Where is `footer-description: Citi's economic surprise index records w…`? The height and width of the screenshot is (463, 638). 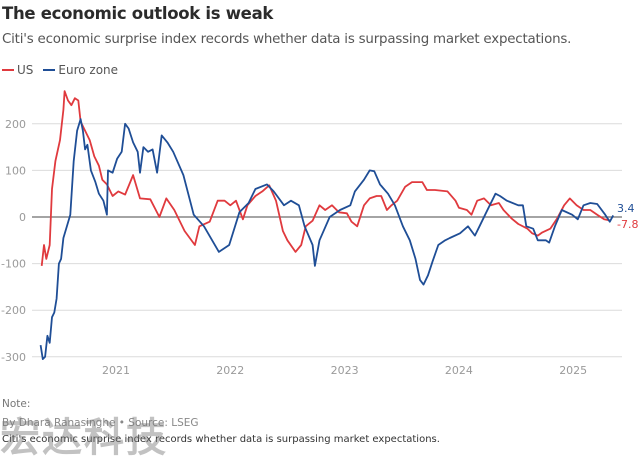 footer-description: Citi's economic surprise index records w… is located at coordinates (221, 439).